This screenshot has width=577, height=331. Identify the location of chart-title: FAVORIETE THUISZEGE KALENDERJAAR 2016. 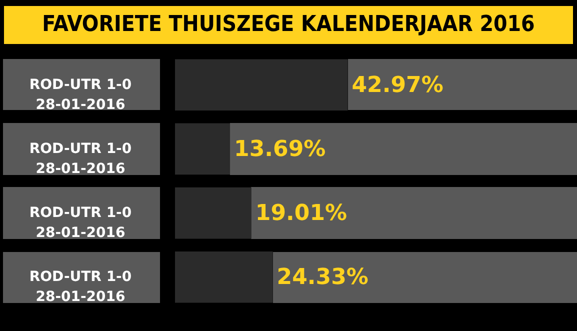
(288, 25).